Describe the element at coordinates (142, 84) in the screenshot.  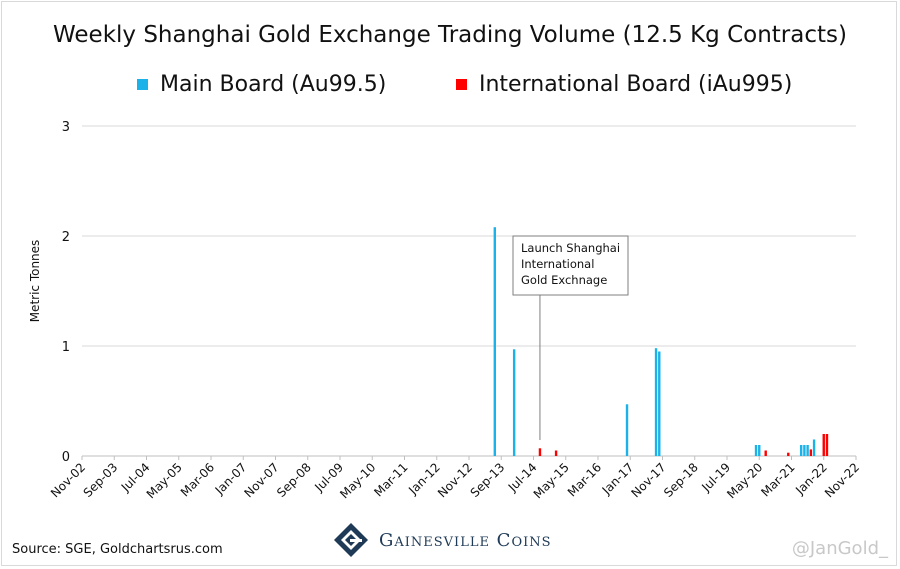
I see `legend-swatch-main-board` at that location.